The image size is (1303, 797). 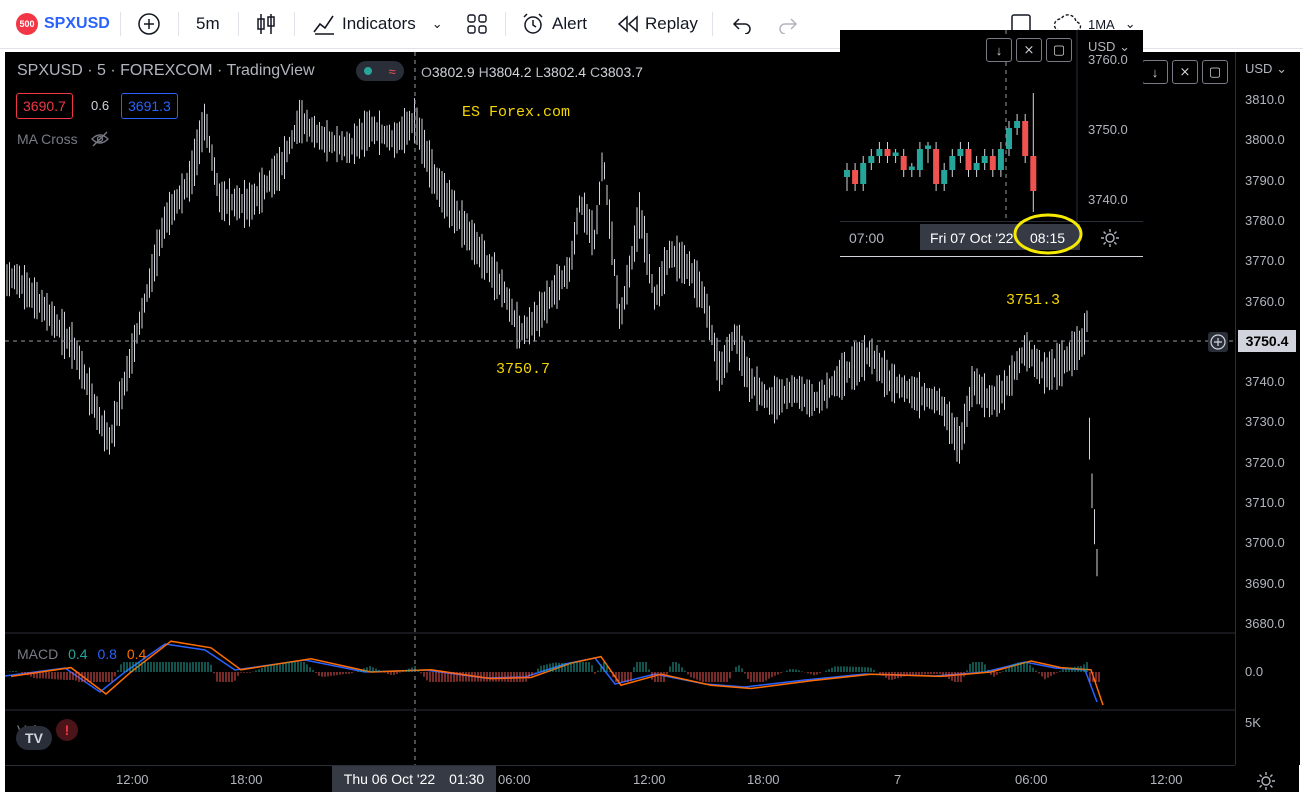 I want to click on alert-button: Alert, so click(x=553, y=24).